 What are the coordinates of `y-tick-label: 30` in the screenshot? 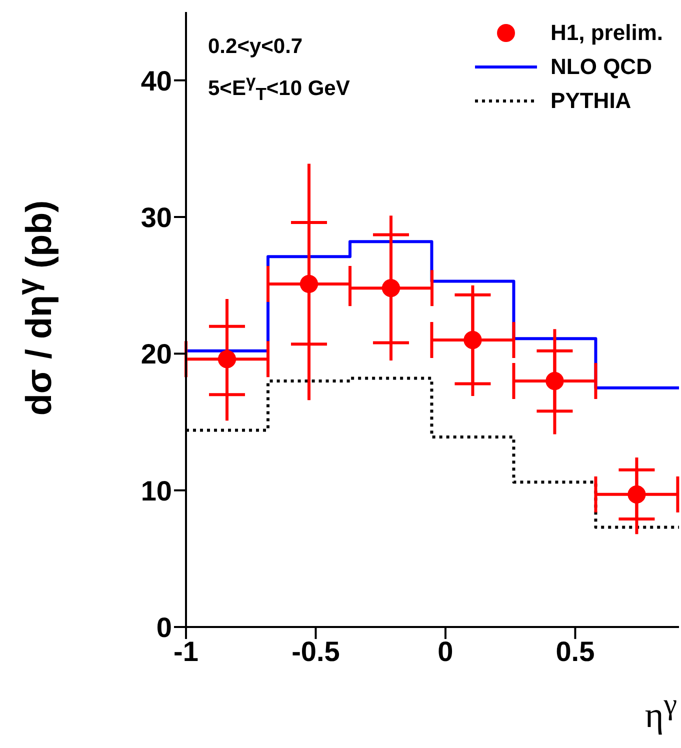 It's located at (156, 217).